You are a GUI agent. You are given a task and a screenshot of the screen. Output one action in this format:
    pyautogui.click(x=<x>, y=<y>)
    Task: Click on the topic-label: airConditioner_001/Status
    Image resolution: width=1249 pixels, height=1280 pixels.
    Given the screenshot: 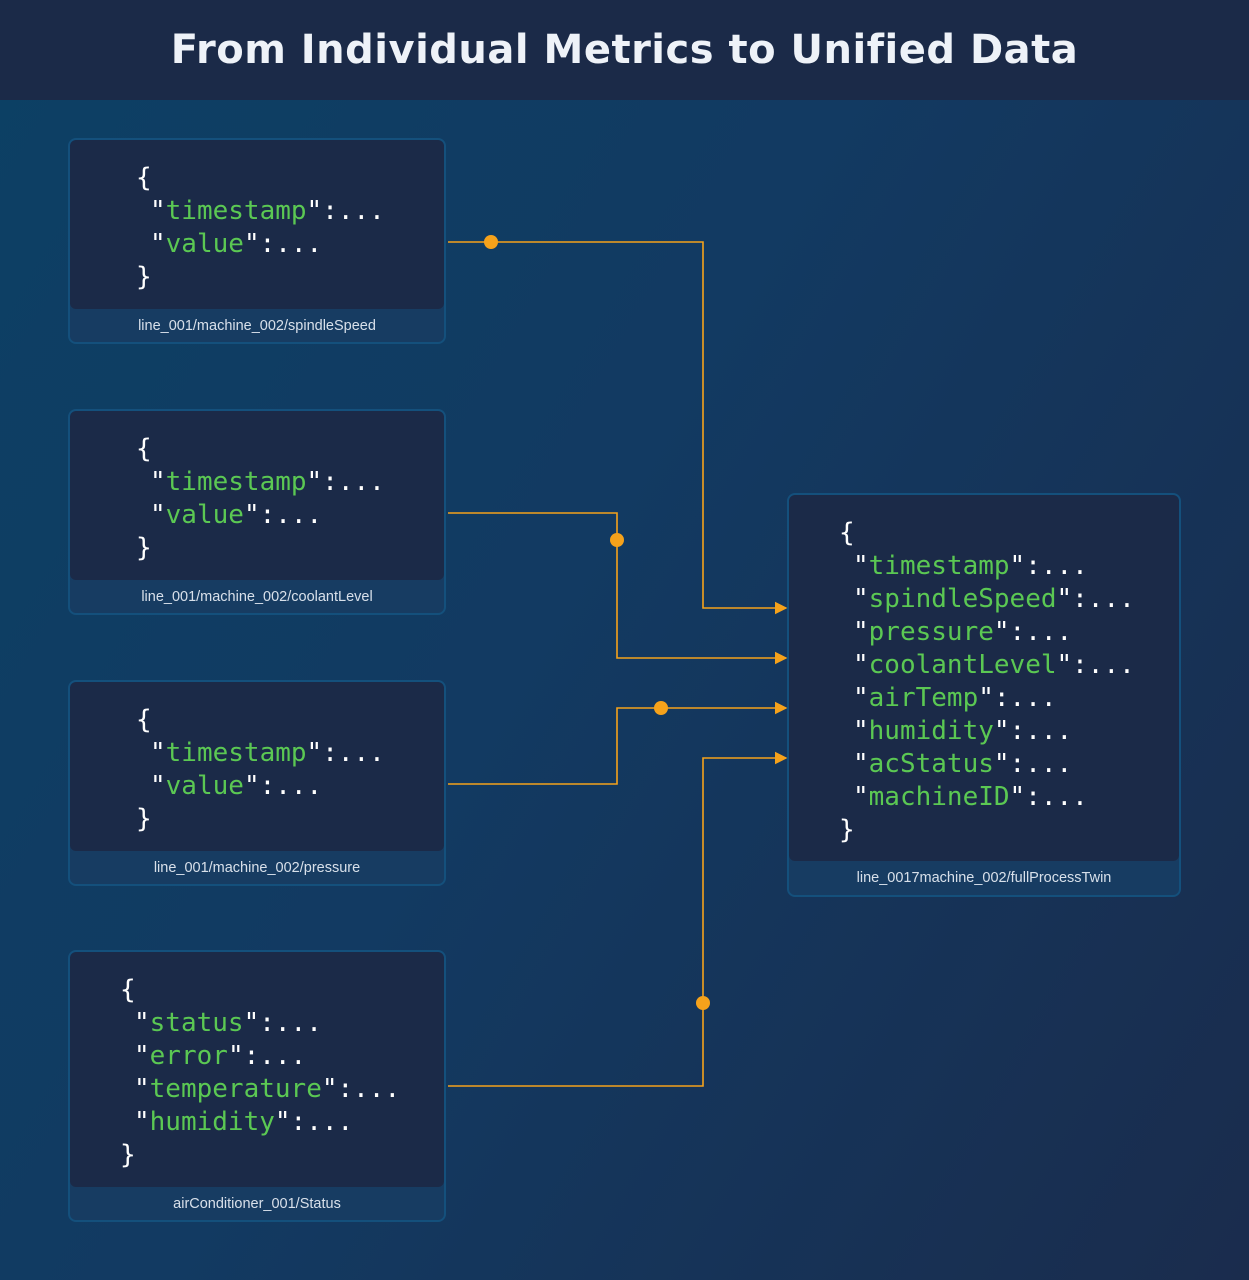 What is the action you would take?
    pyautogui.click(x=257, y=1203)
    